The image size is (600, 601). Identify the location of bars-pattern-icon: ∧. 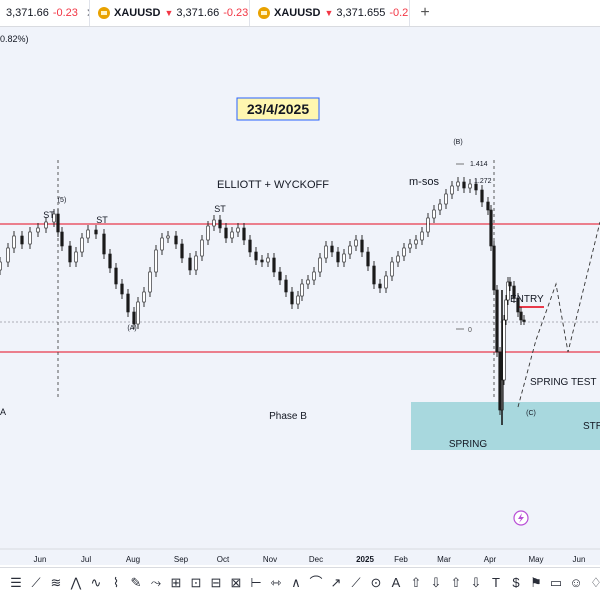
(296, 582).